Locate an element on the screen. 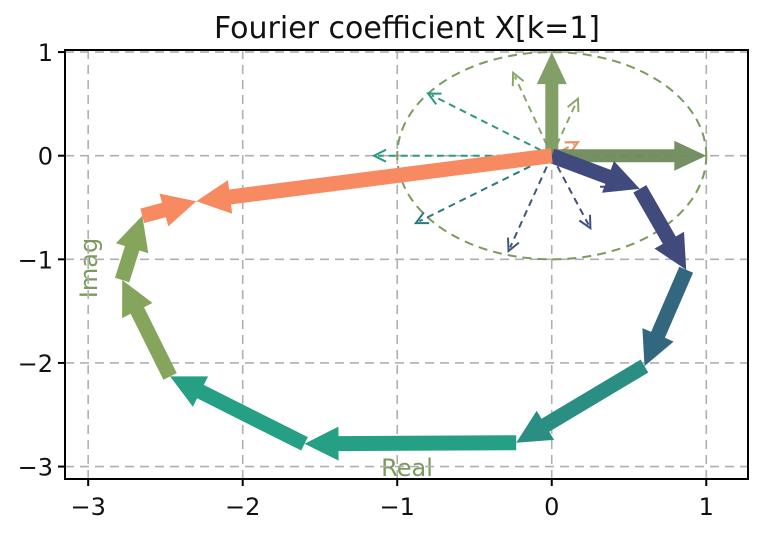 The height and width of the screenshot is (536, 760). chart-title: Fourier coefficient X[k=1] is located at coordinates (407, 28).